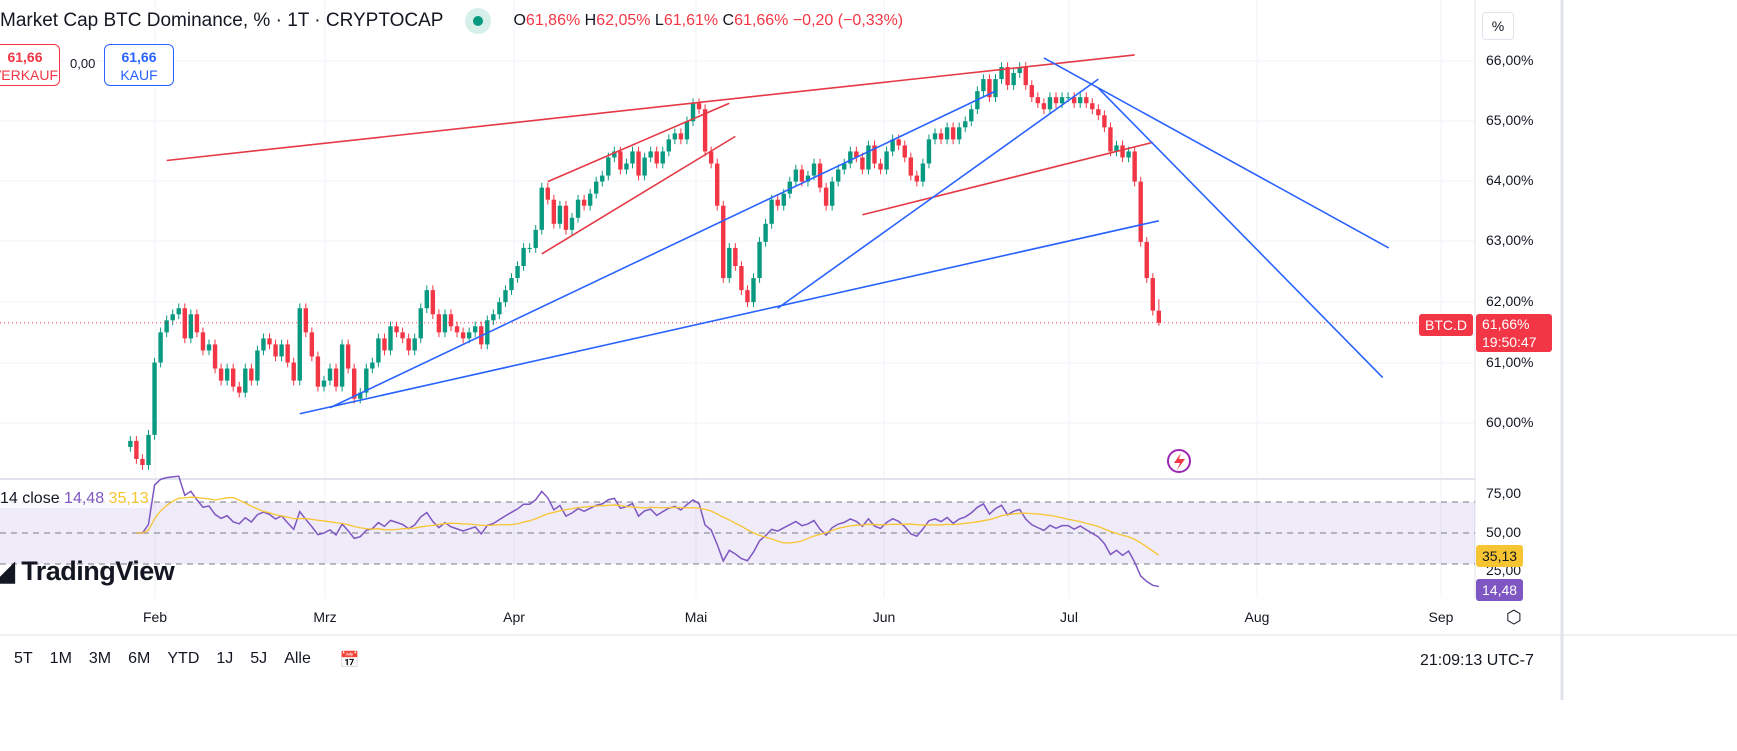 The image size is (1737, 751). What do you see at coordinates (1498, 26) in the screenshot?
I see `percent-scale-button: %` at bounding box center [1498, 26].